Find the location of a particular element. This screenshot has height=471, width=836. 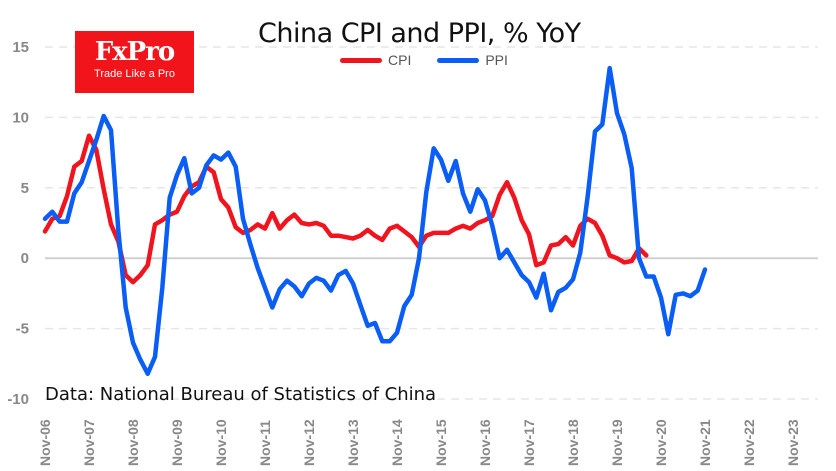

x-tick-label: Nov-13 is located at coordinates (353, 442).